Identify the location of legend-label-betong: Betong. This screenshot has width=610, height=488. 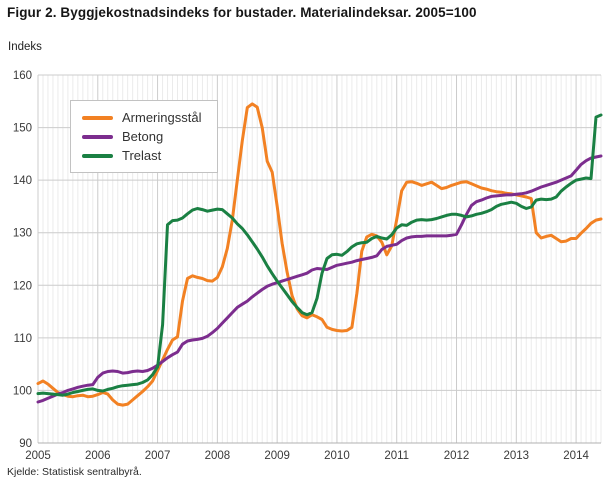
(143, 136).